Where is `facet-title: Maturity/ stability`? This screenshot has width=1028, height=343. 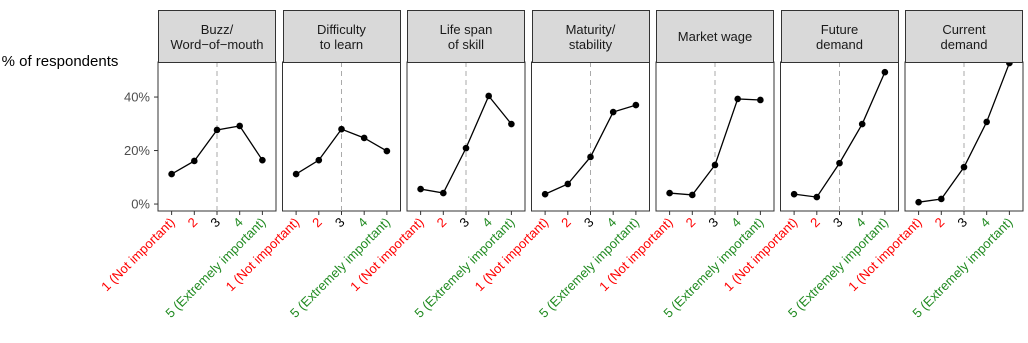 facet-title: Maturity/ stability is located at coordinates (590, 36).